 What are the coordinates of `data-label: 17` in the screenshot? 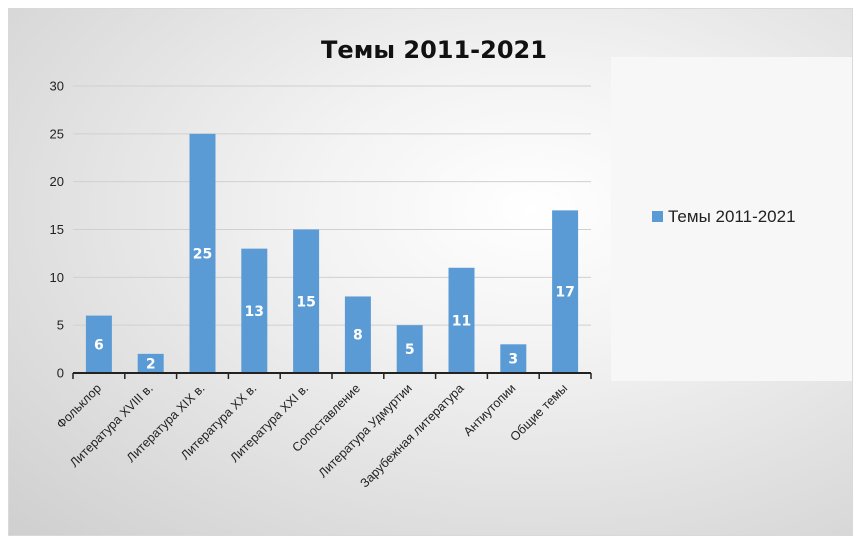 It's located at (564, 293).